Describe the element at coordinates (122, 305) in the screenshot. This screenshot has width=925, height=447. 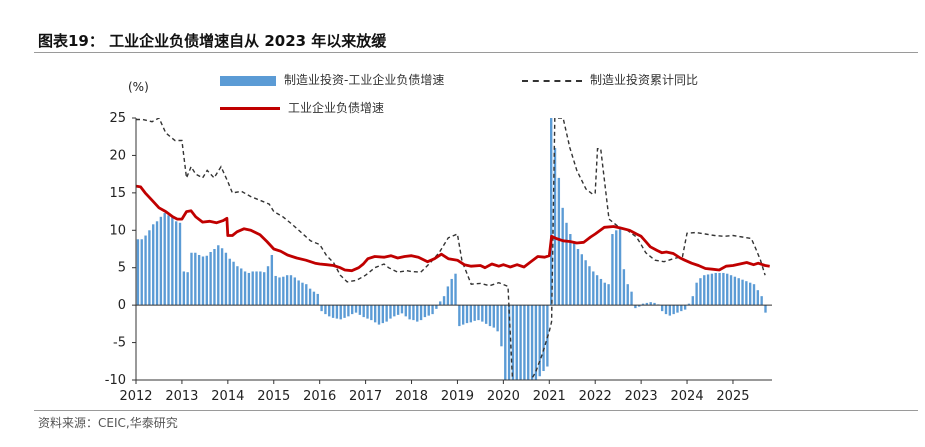
I see `y-tick-label: 0` at that location.